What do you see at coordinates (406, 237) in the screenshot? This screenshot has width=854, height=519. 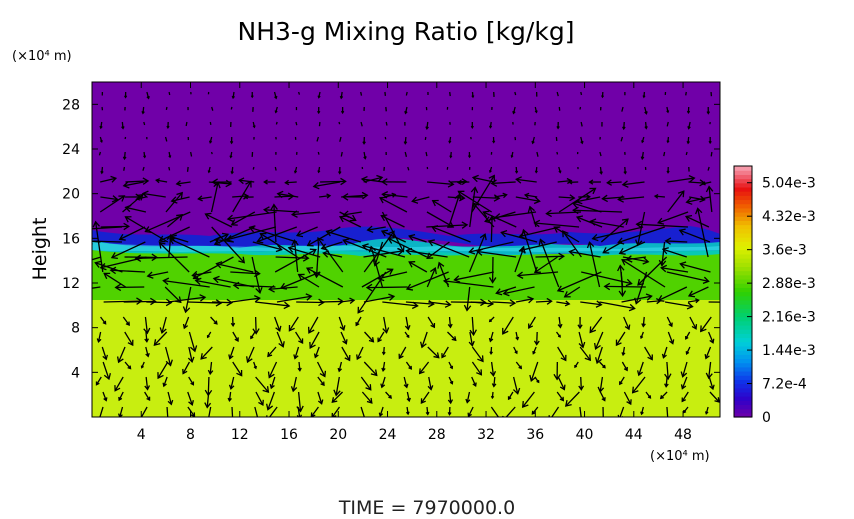 I see `blue-band` at bounding box center [406, 237].